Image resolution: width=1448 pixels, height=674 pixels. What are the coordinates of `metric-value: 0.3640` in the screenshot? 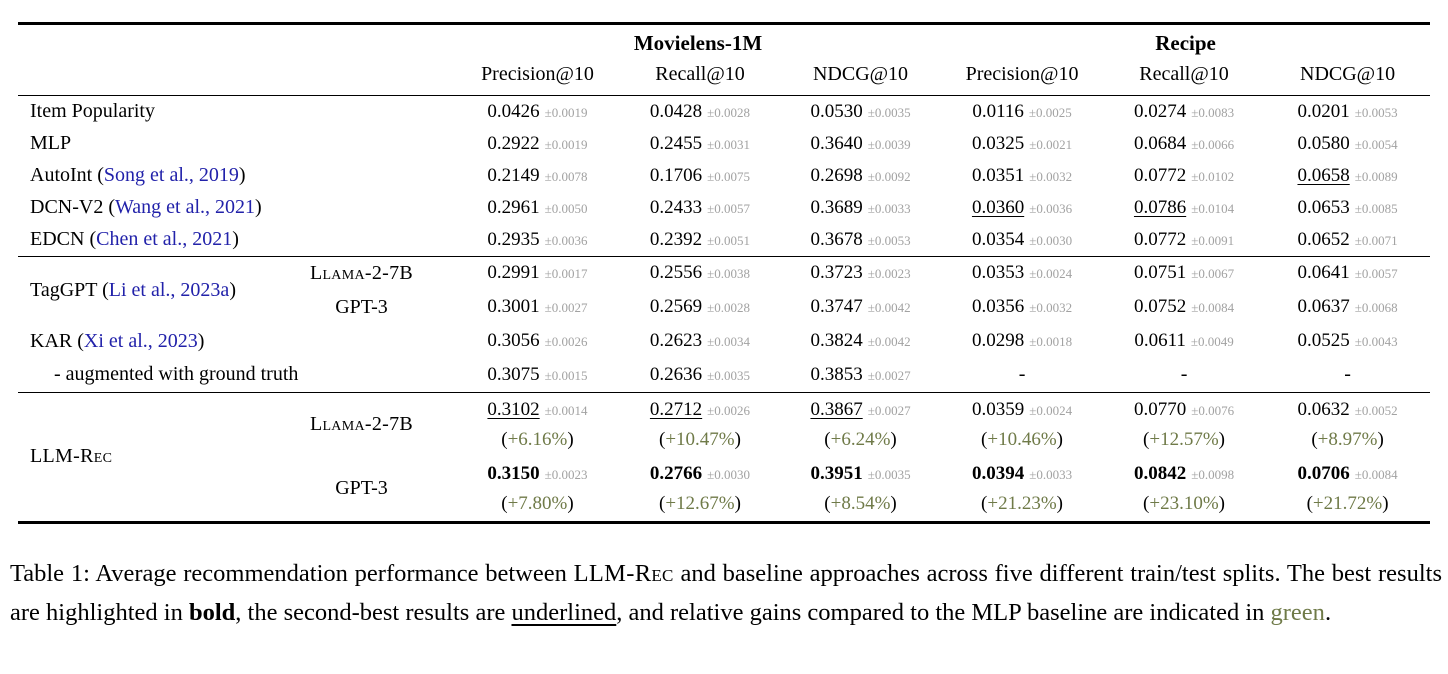 It's located at (836, 143).